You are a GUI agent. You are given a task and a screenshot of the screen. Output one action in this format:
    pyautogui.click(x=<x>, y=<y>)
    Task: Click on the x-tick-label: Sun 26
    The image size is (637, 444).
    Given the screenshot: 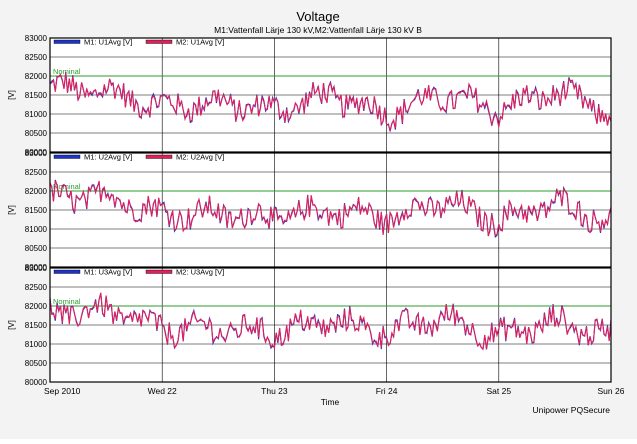 What is the action you would take?
    pyautogui.click(x=611, y=391)
    